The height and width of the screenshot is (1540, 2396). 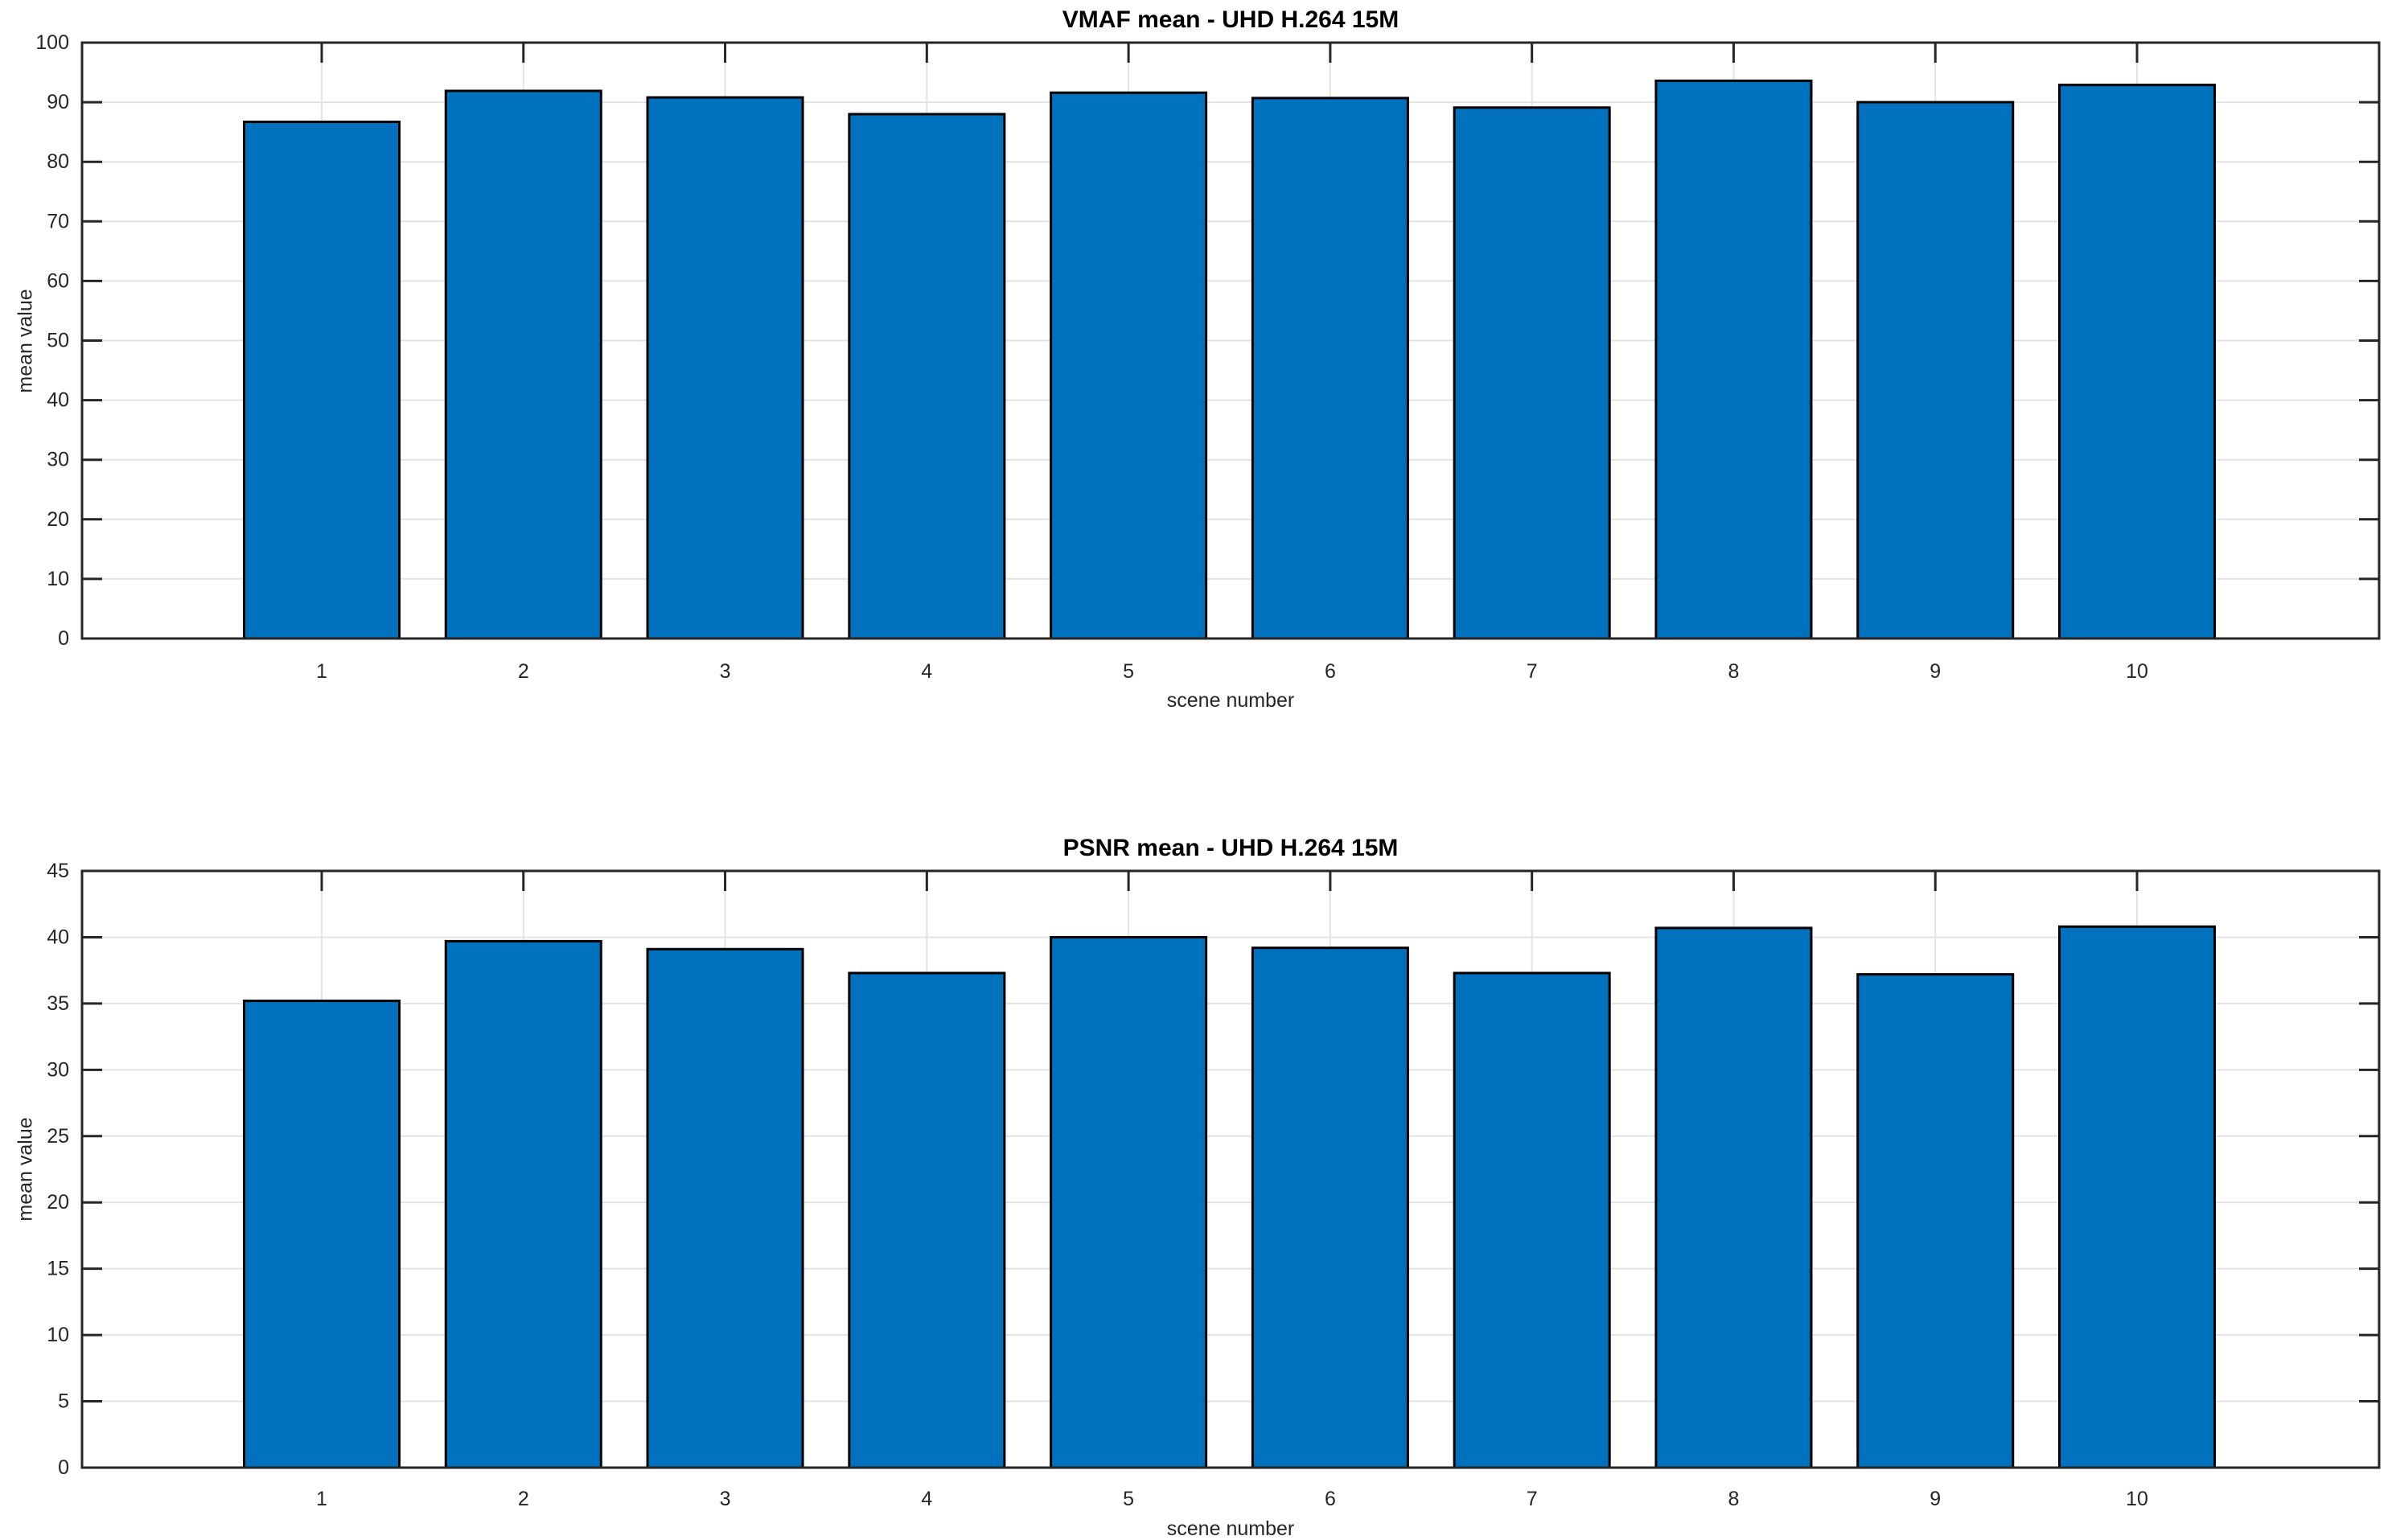 I want to click on y-tick-label: 45, so click(x=58, y=871).